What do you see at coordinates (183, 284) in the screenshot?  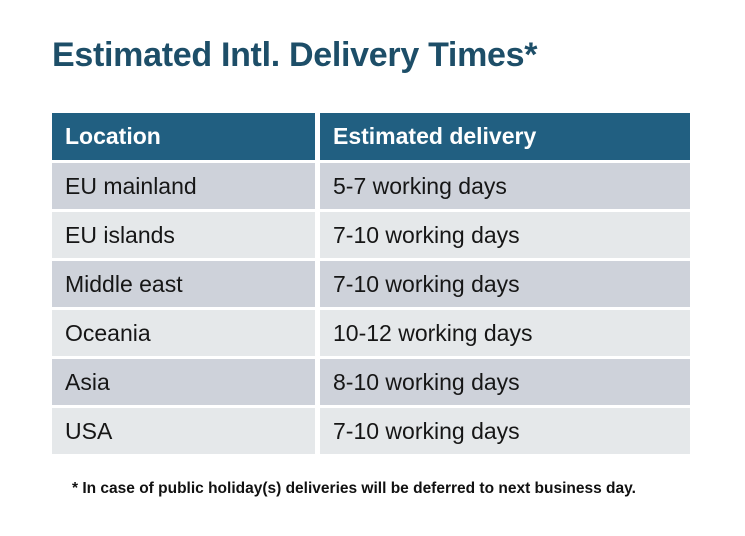 I see `cell-location: Middle east` at bounding box center [183, 284].